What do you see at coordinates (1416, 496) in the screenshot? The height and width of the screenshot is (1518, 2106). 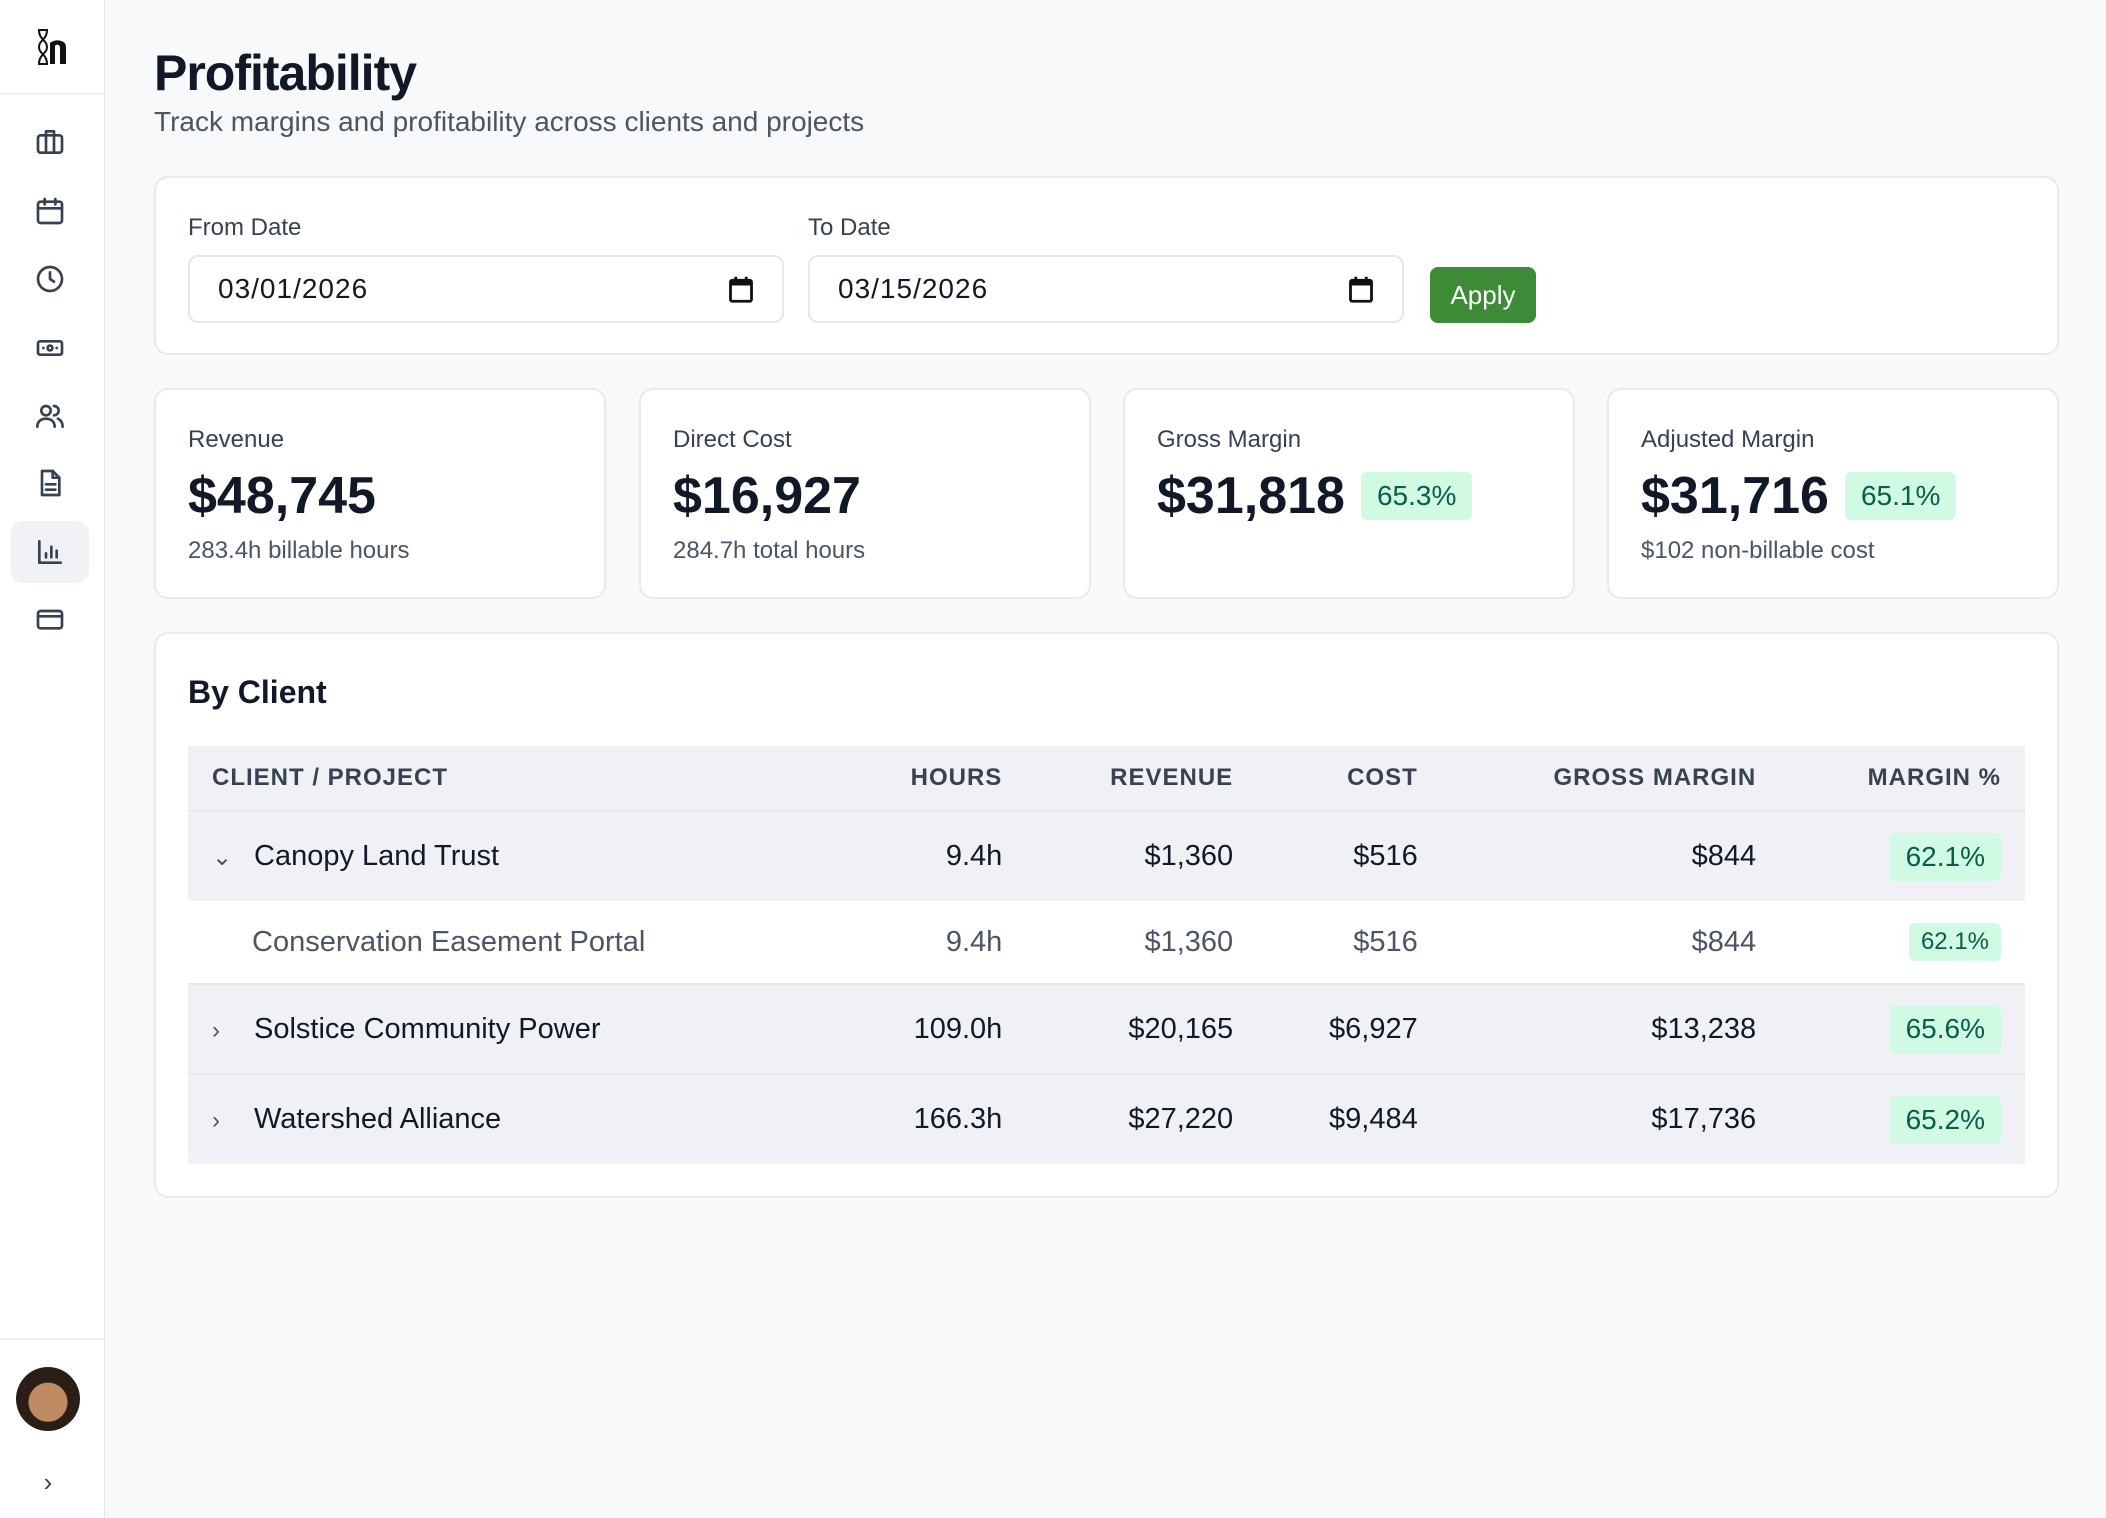 I see `margin-badge: 65.3%` at bounding box center [1416, 496].